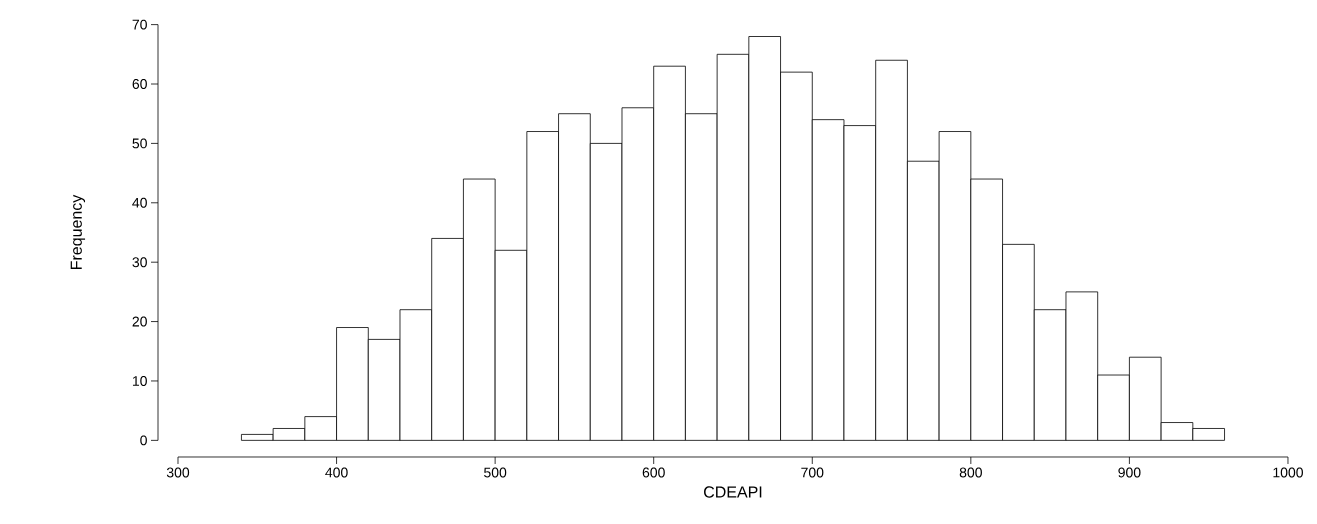  I want to click on y-axis-title: Frequency, so click(78, 231).